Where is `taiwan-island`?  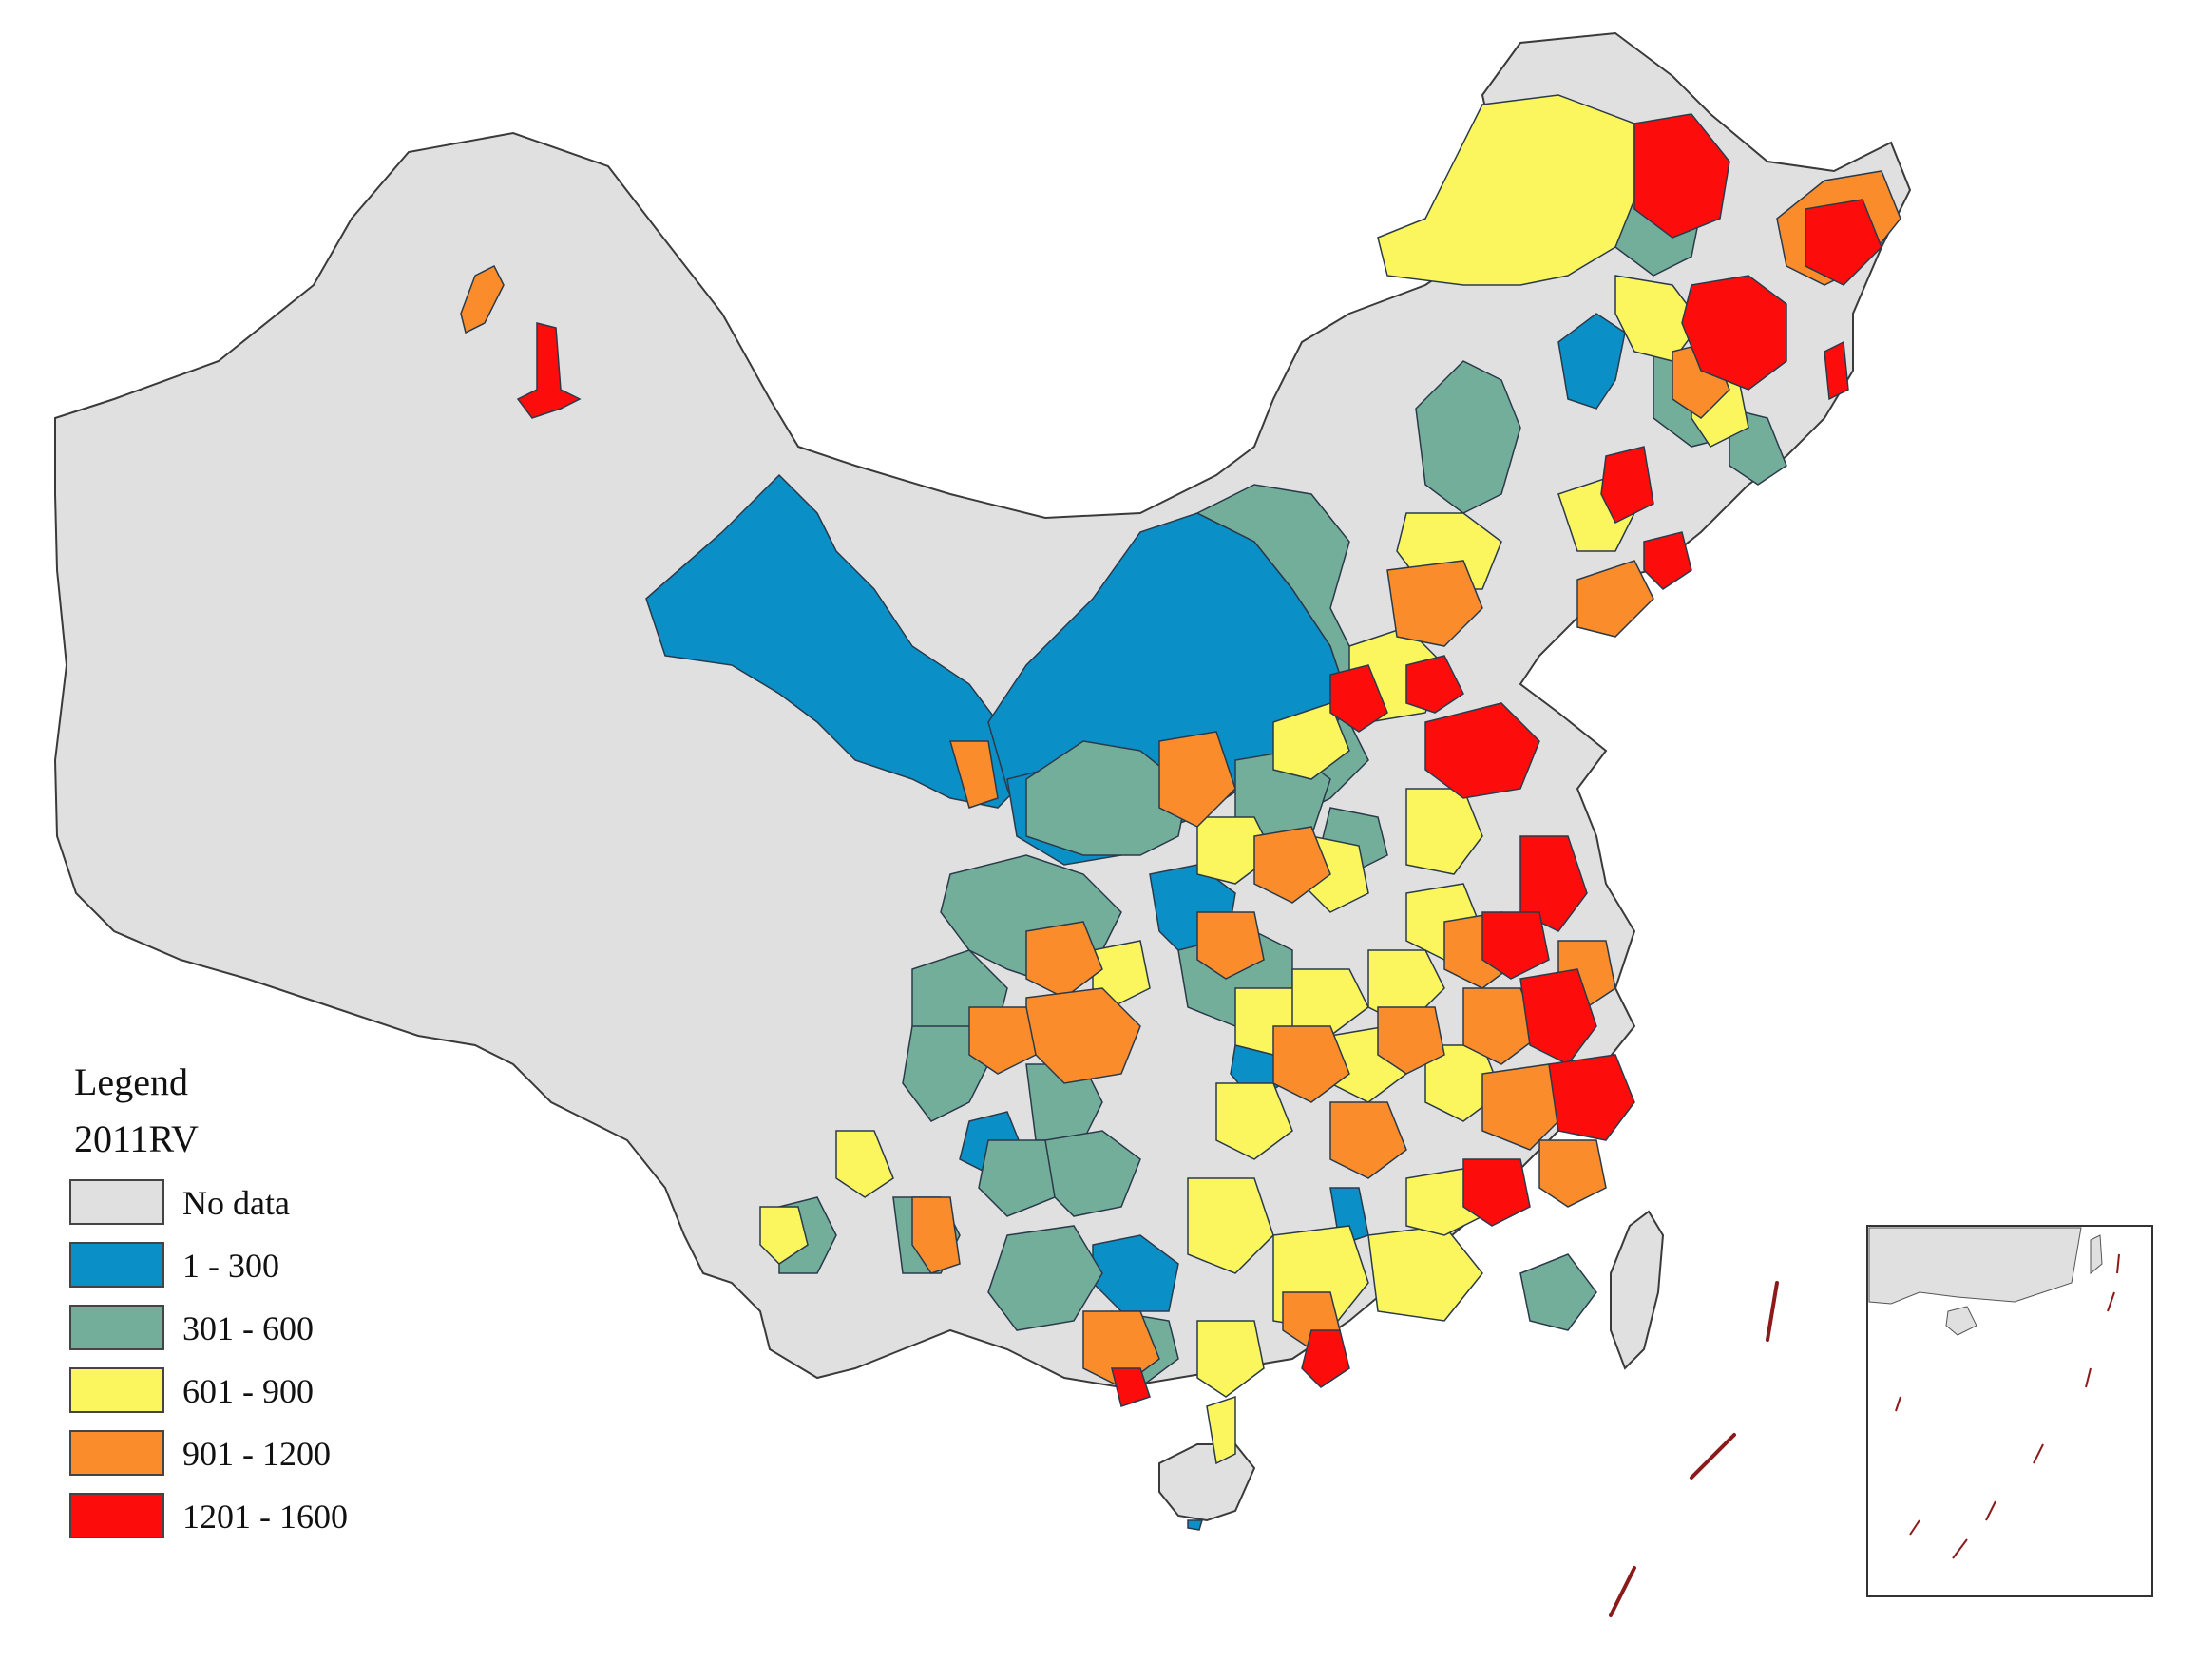 taiwan-island is located at coordinates (1637, 1290).